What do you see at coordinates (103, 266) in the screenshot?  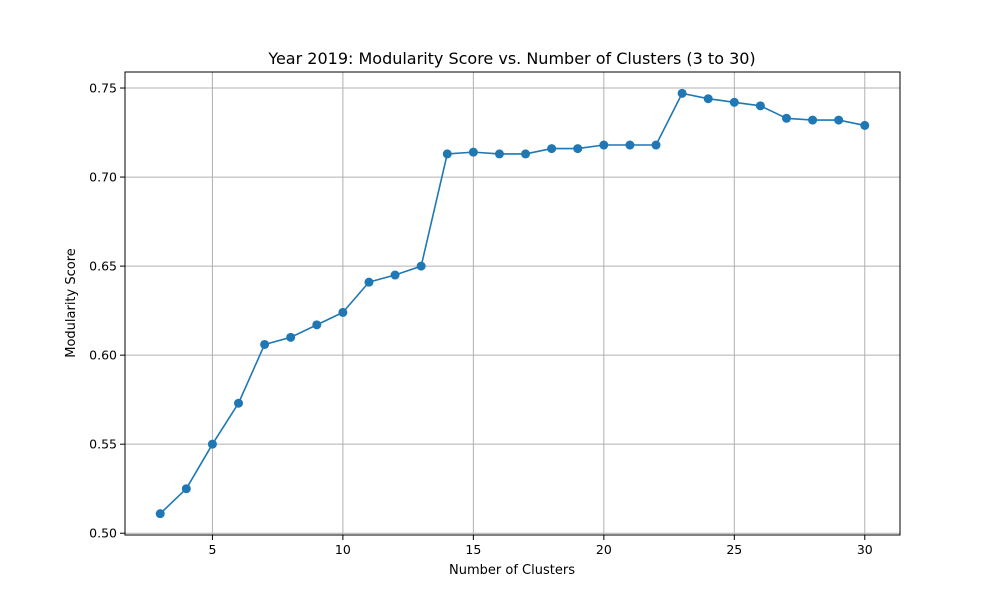 I see `y-tick-label: 0.65` at bounding box center [103, 266].